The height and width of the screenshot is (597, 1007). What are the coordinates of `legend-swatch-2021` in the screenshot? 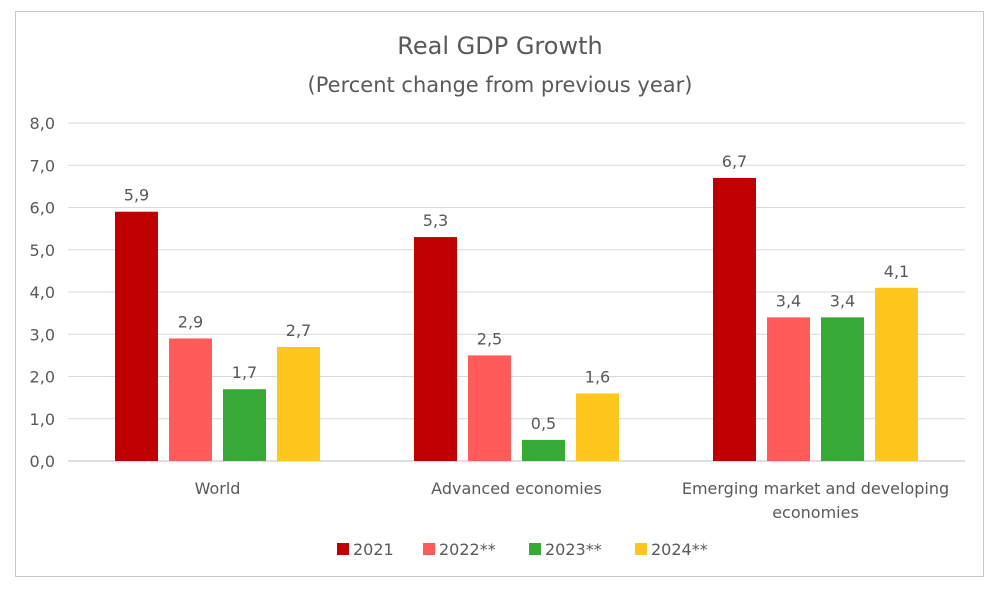 It's located at (343, 549).